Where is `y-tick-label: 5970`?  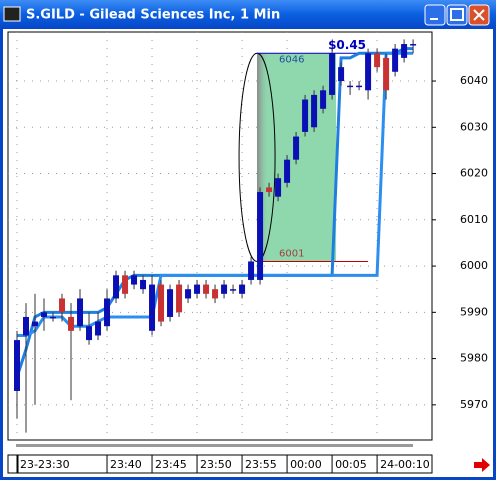 y-tick-label: 5970 is located at coordinates (474, 404).